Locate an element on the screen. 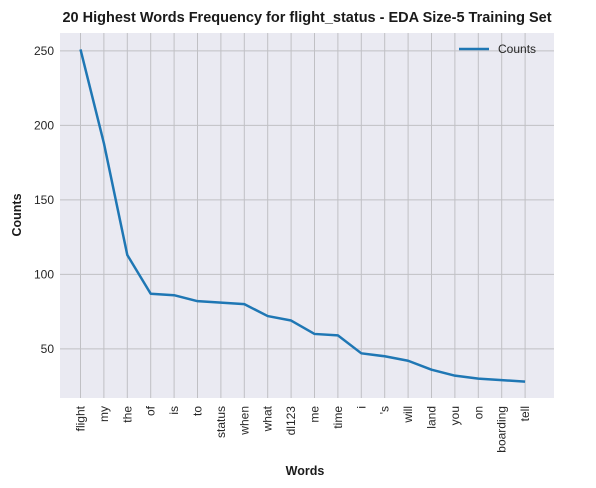 Image resolution: width=596 pixels, height=488 pixels. x-tick-label: status is located at coordinates (221, 422).